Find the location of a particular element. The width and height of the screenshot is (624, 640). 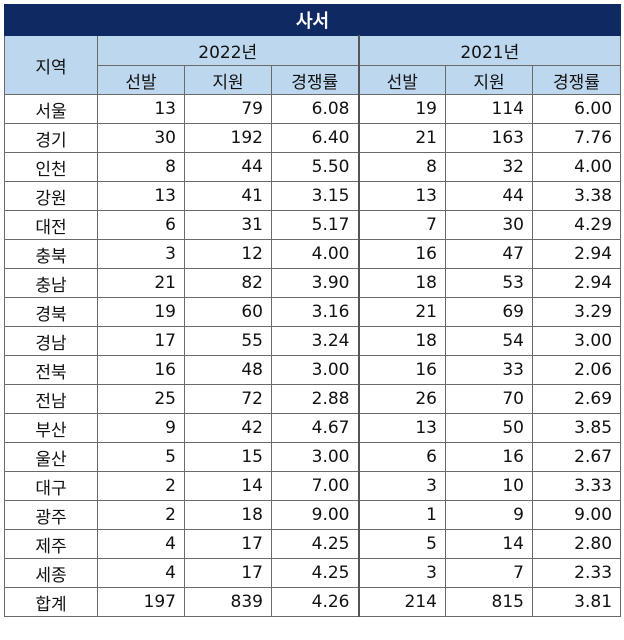

ratio-2022-cell: 3.16 is located at coordinates (315, 312).